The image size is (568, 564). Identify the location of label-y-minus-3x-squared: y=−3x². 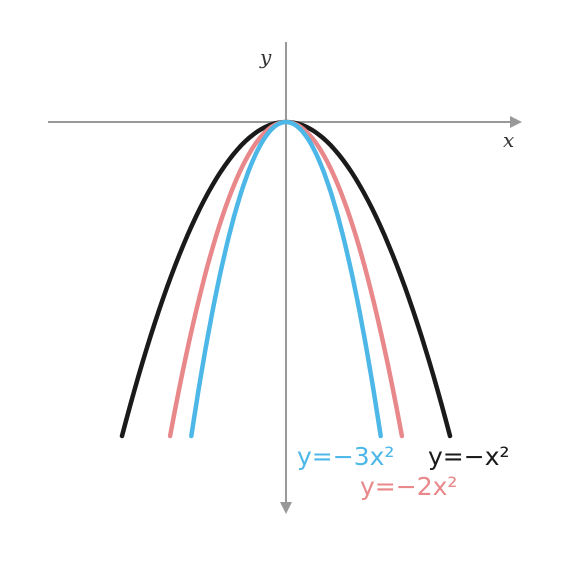
(345, 456).